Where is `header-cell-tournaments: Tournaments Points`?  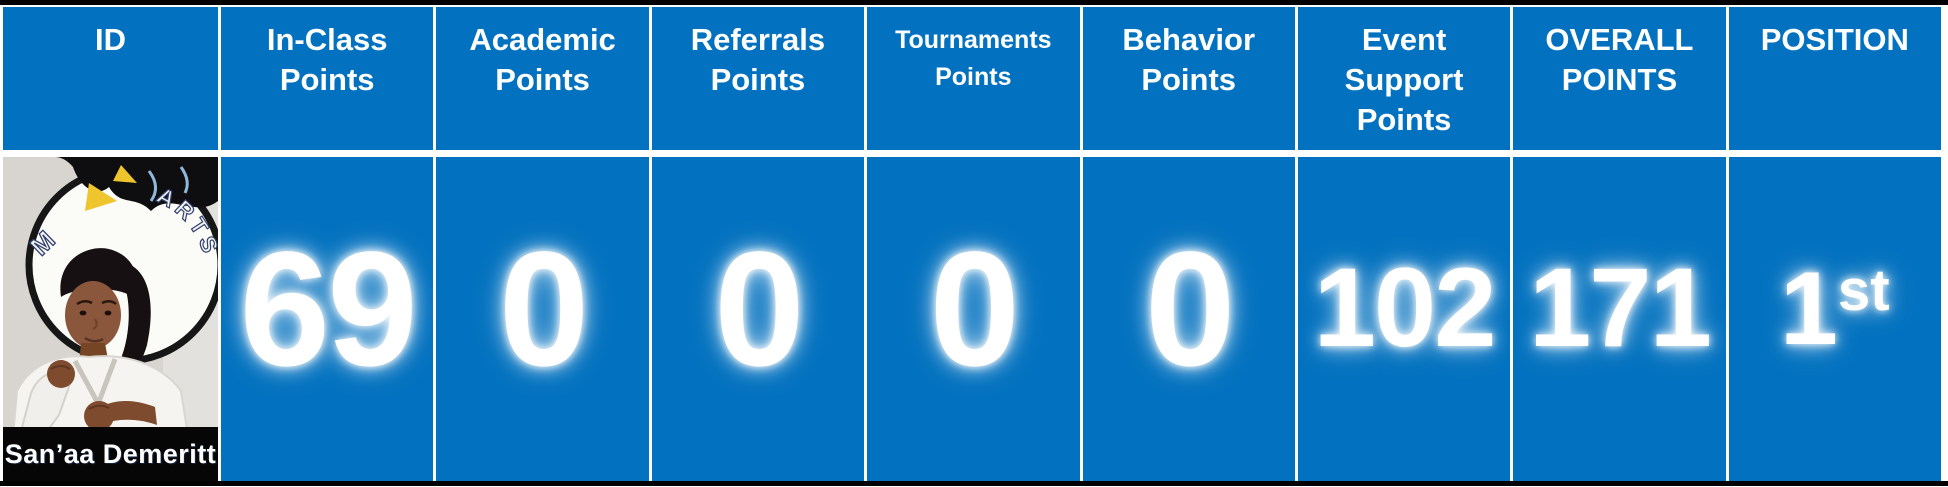
header-cell-tournaments: Tournaments Points is located at coordinates (973, 78).